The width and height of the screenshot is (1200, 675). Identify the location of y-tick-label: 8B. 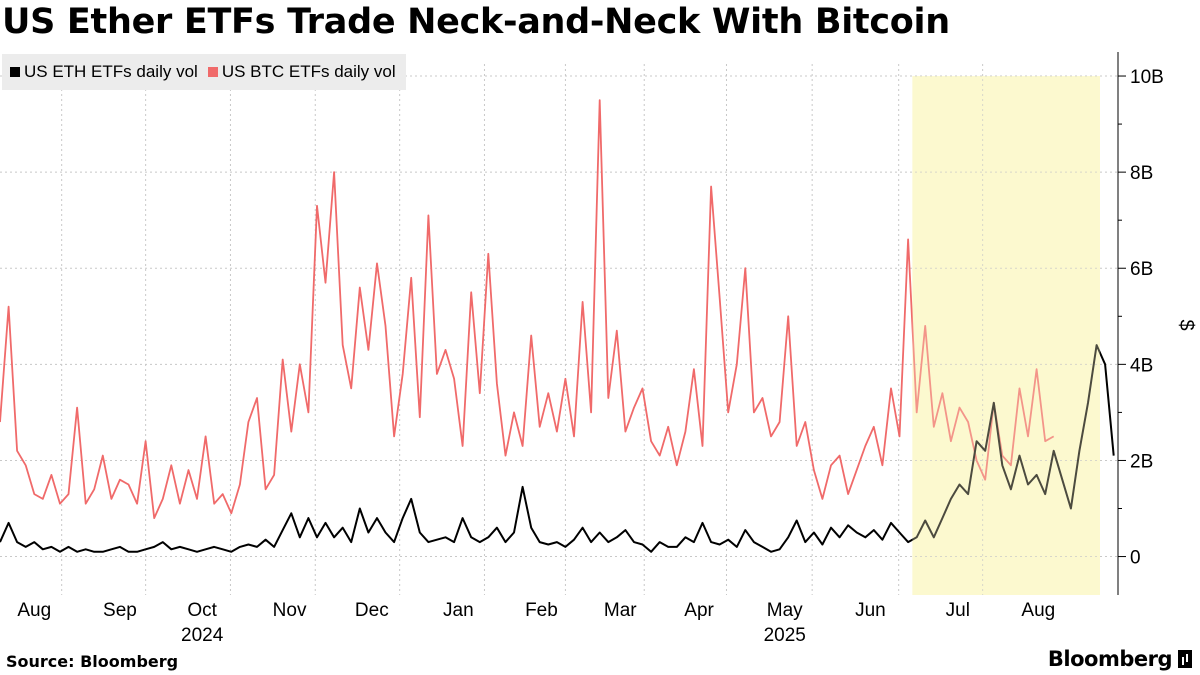
(1141, 173).